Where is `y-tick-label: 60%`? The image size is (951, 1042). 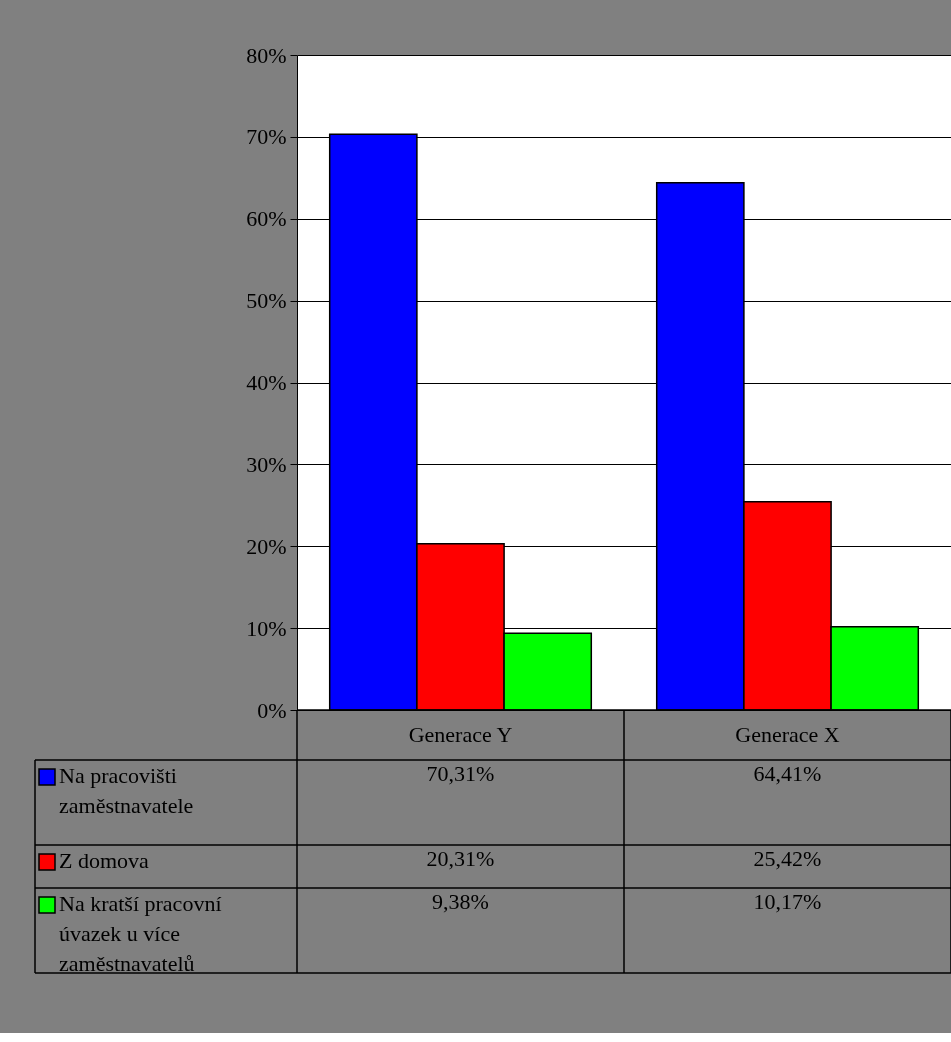
y-tick-label: 60% is located at coordinates (266, 219).